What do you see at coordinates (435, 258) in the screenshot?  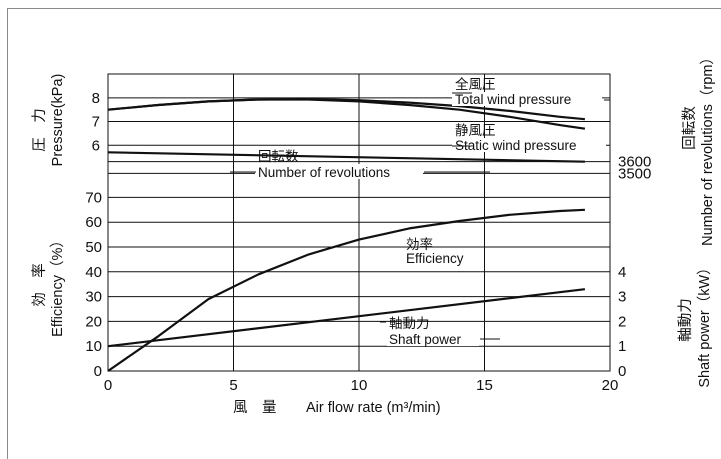 I see `svg-text: Efficiency` at bounding box center [435, 258].